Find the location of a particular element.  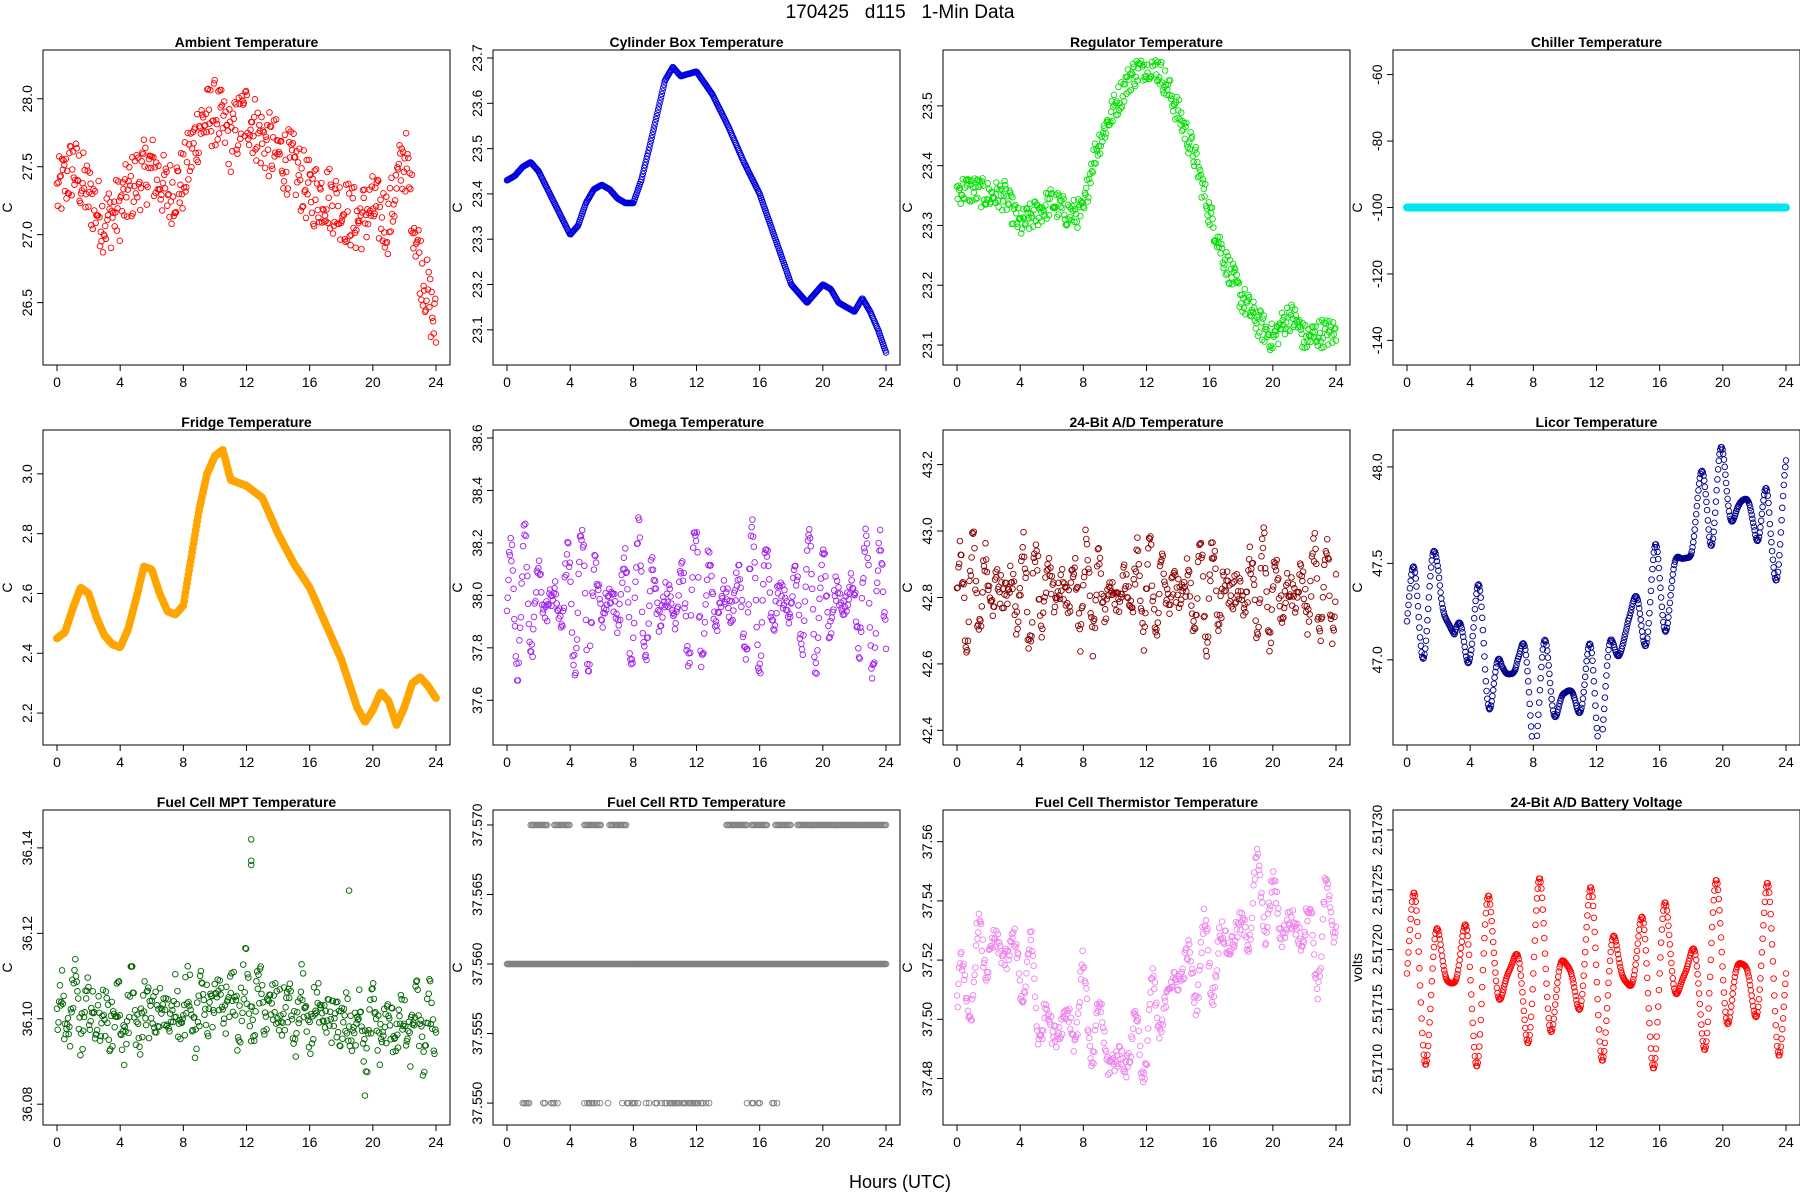

x-tick-label: 8 is located at coordinates (633, 382).